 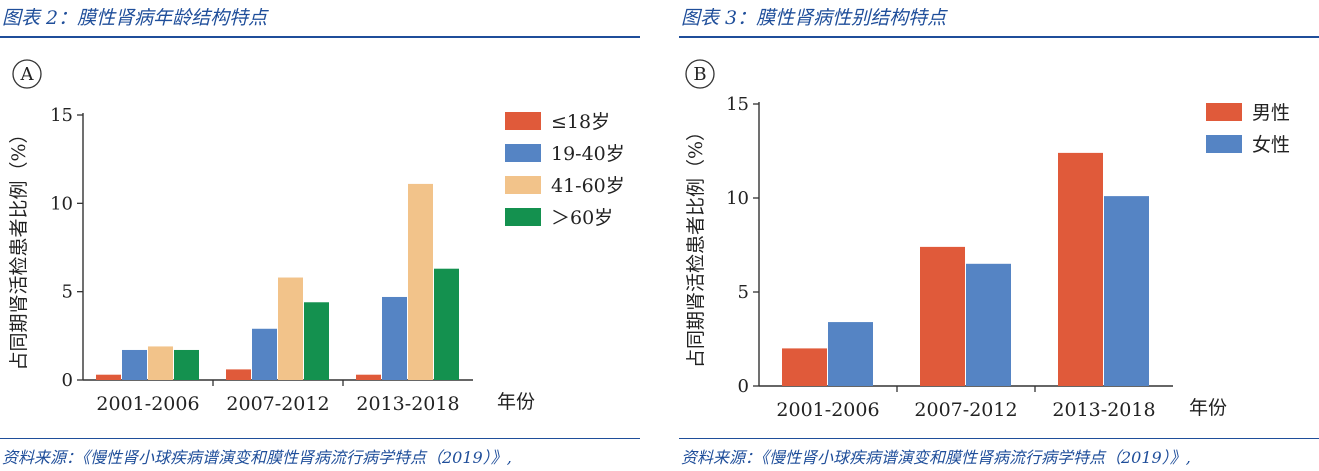 What do you see at coordinates (582, 218) in the screenshot?
I see `legend-label: ＞60岁` at bounding box center [582, 218].